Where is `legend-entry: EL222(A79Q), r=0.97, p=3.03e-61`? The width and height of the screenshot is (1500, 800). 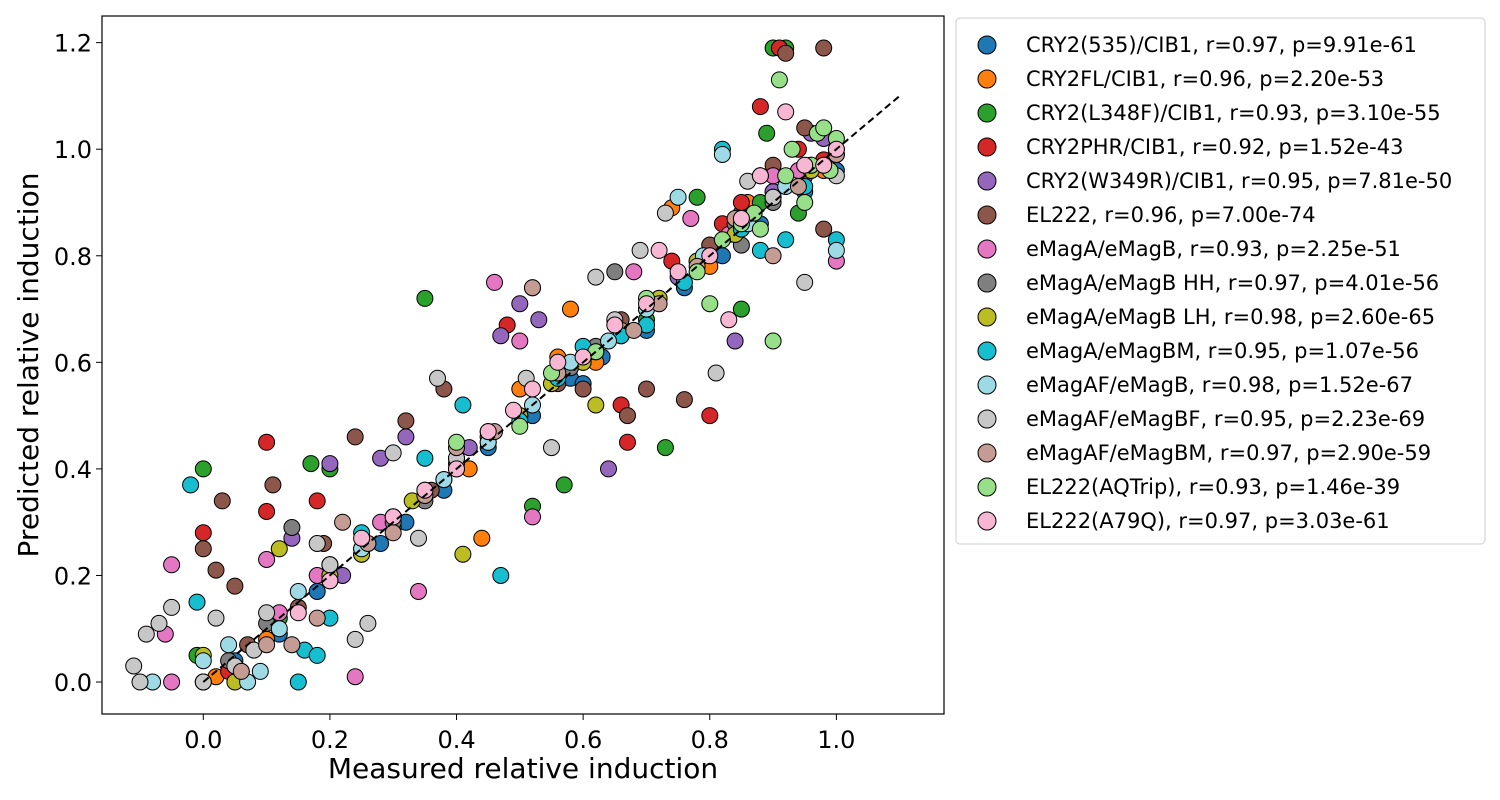 legend-entry: EL222(A79Q), r=0.97, p=3.03e-61 is located at coordinates (1183, 521).